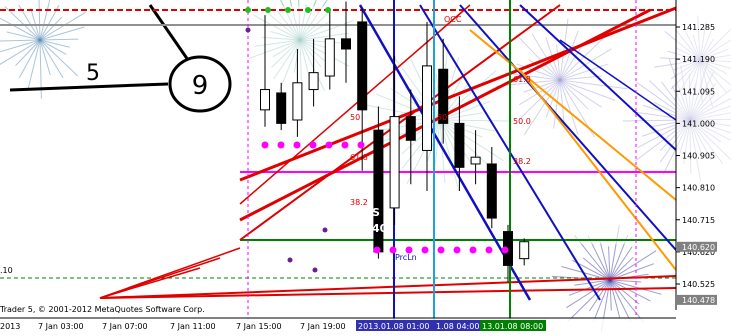  What do you see at coordinates (698, 123) in the screenshot?
I see `price-tick-label: 141.000` at bounding box center [698, 123].